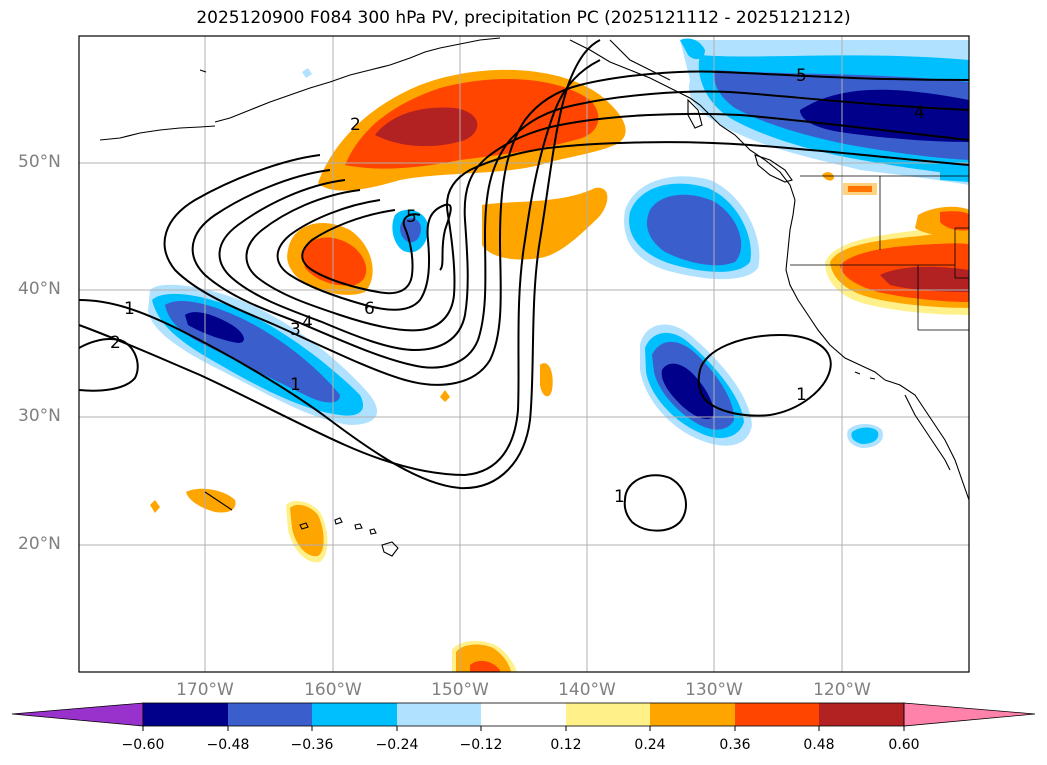  What do you see at coordinates (143, 745) in the screenshot?
I see `colorbar-tick-label: −0.60` at bounding box center [143, 745].